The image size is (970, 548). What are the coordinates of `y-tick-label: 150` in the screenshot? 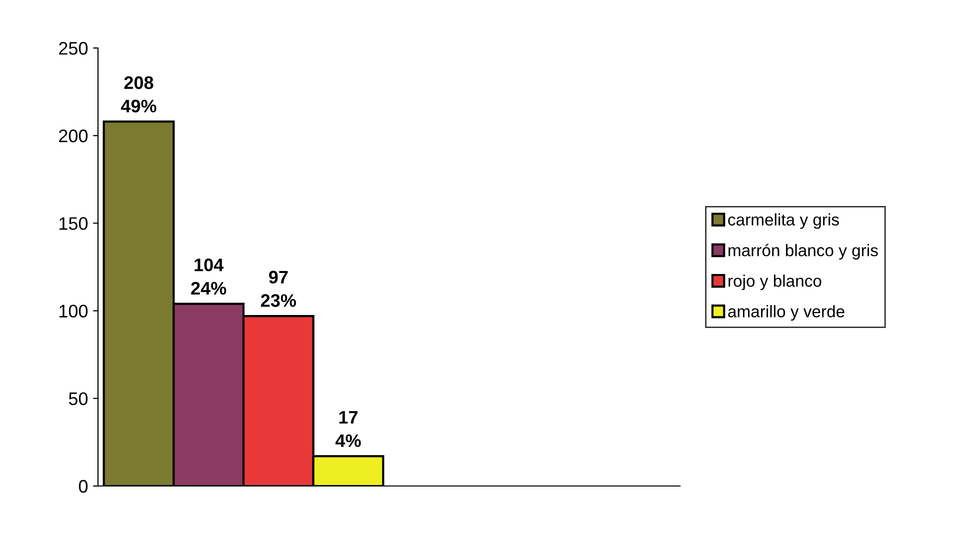 It's located at (74, 223).